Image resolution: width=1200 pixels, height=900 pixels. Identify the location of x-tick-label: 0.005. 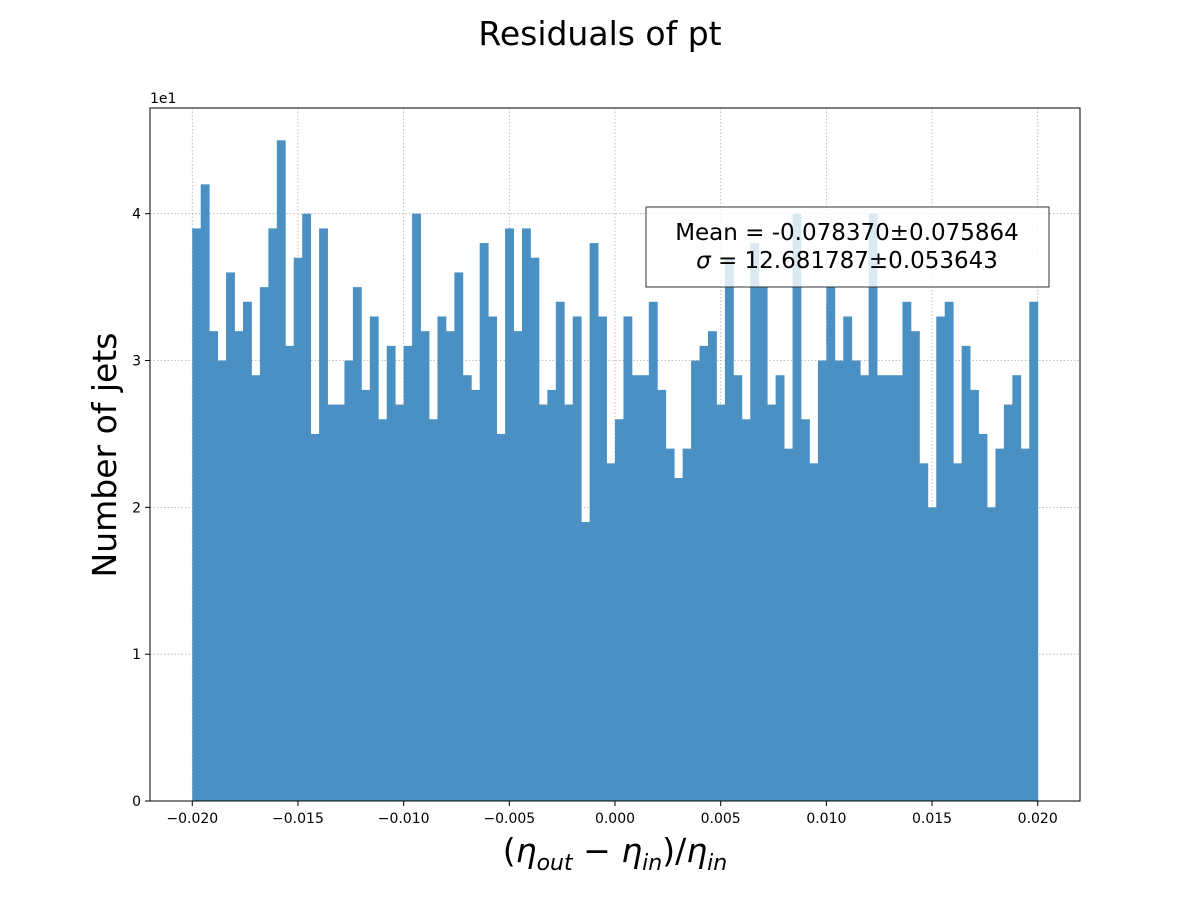
(721, 819).